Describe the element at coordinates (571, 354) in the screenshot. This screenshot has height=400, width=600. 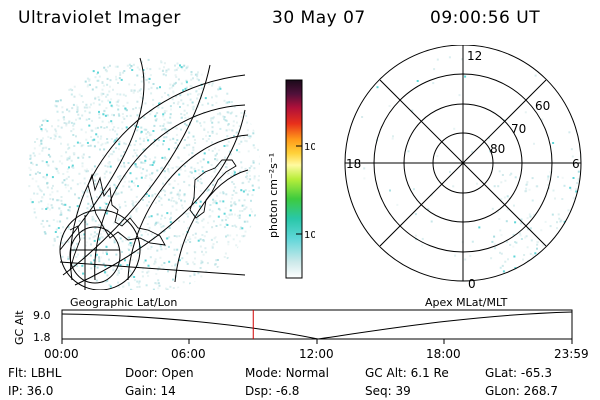
I see `xtick-2359: 23:59` at that location.